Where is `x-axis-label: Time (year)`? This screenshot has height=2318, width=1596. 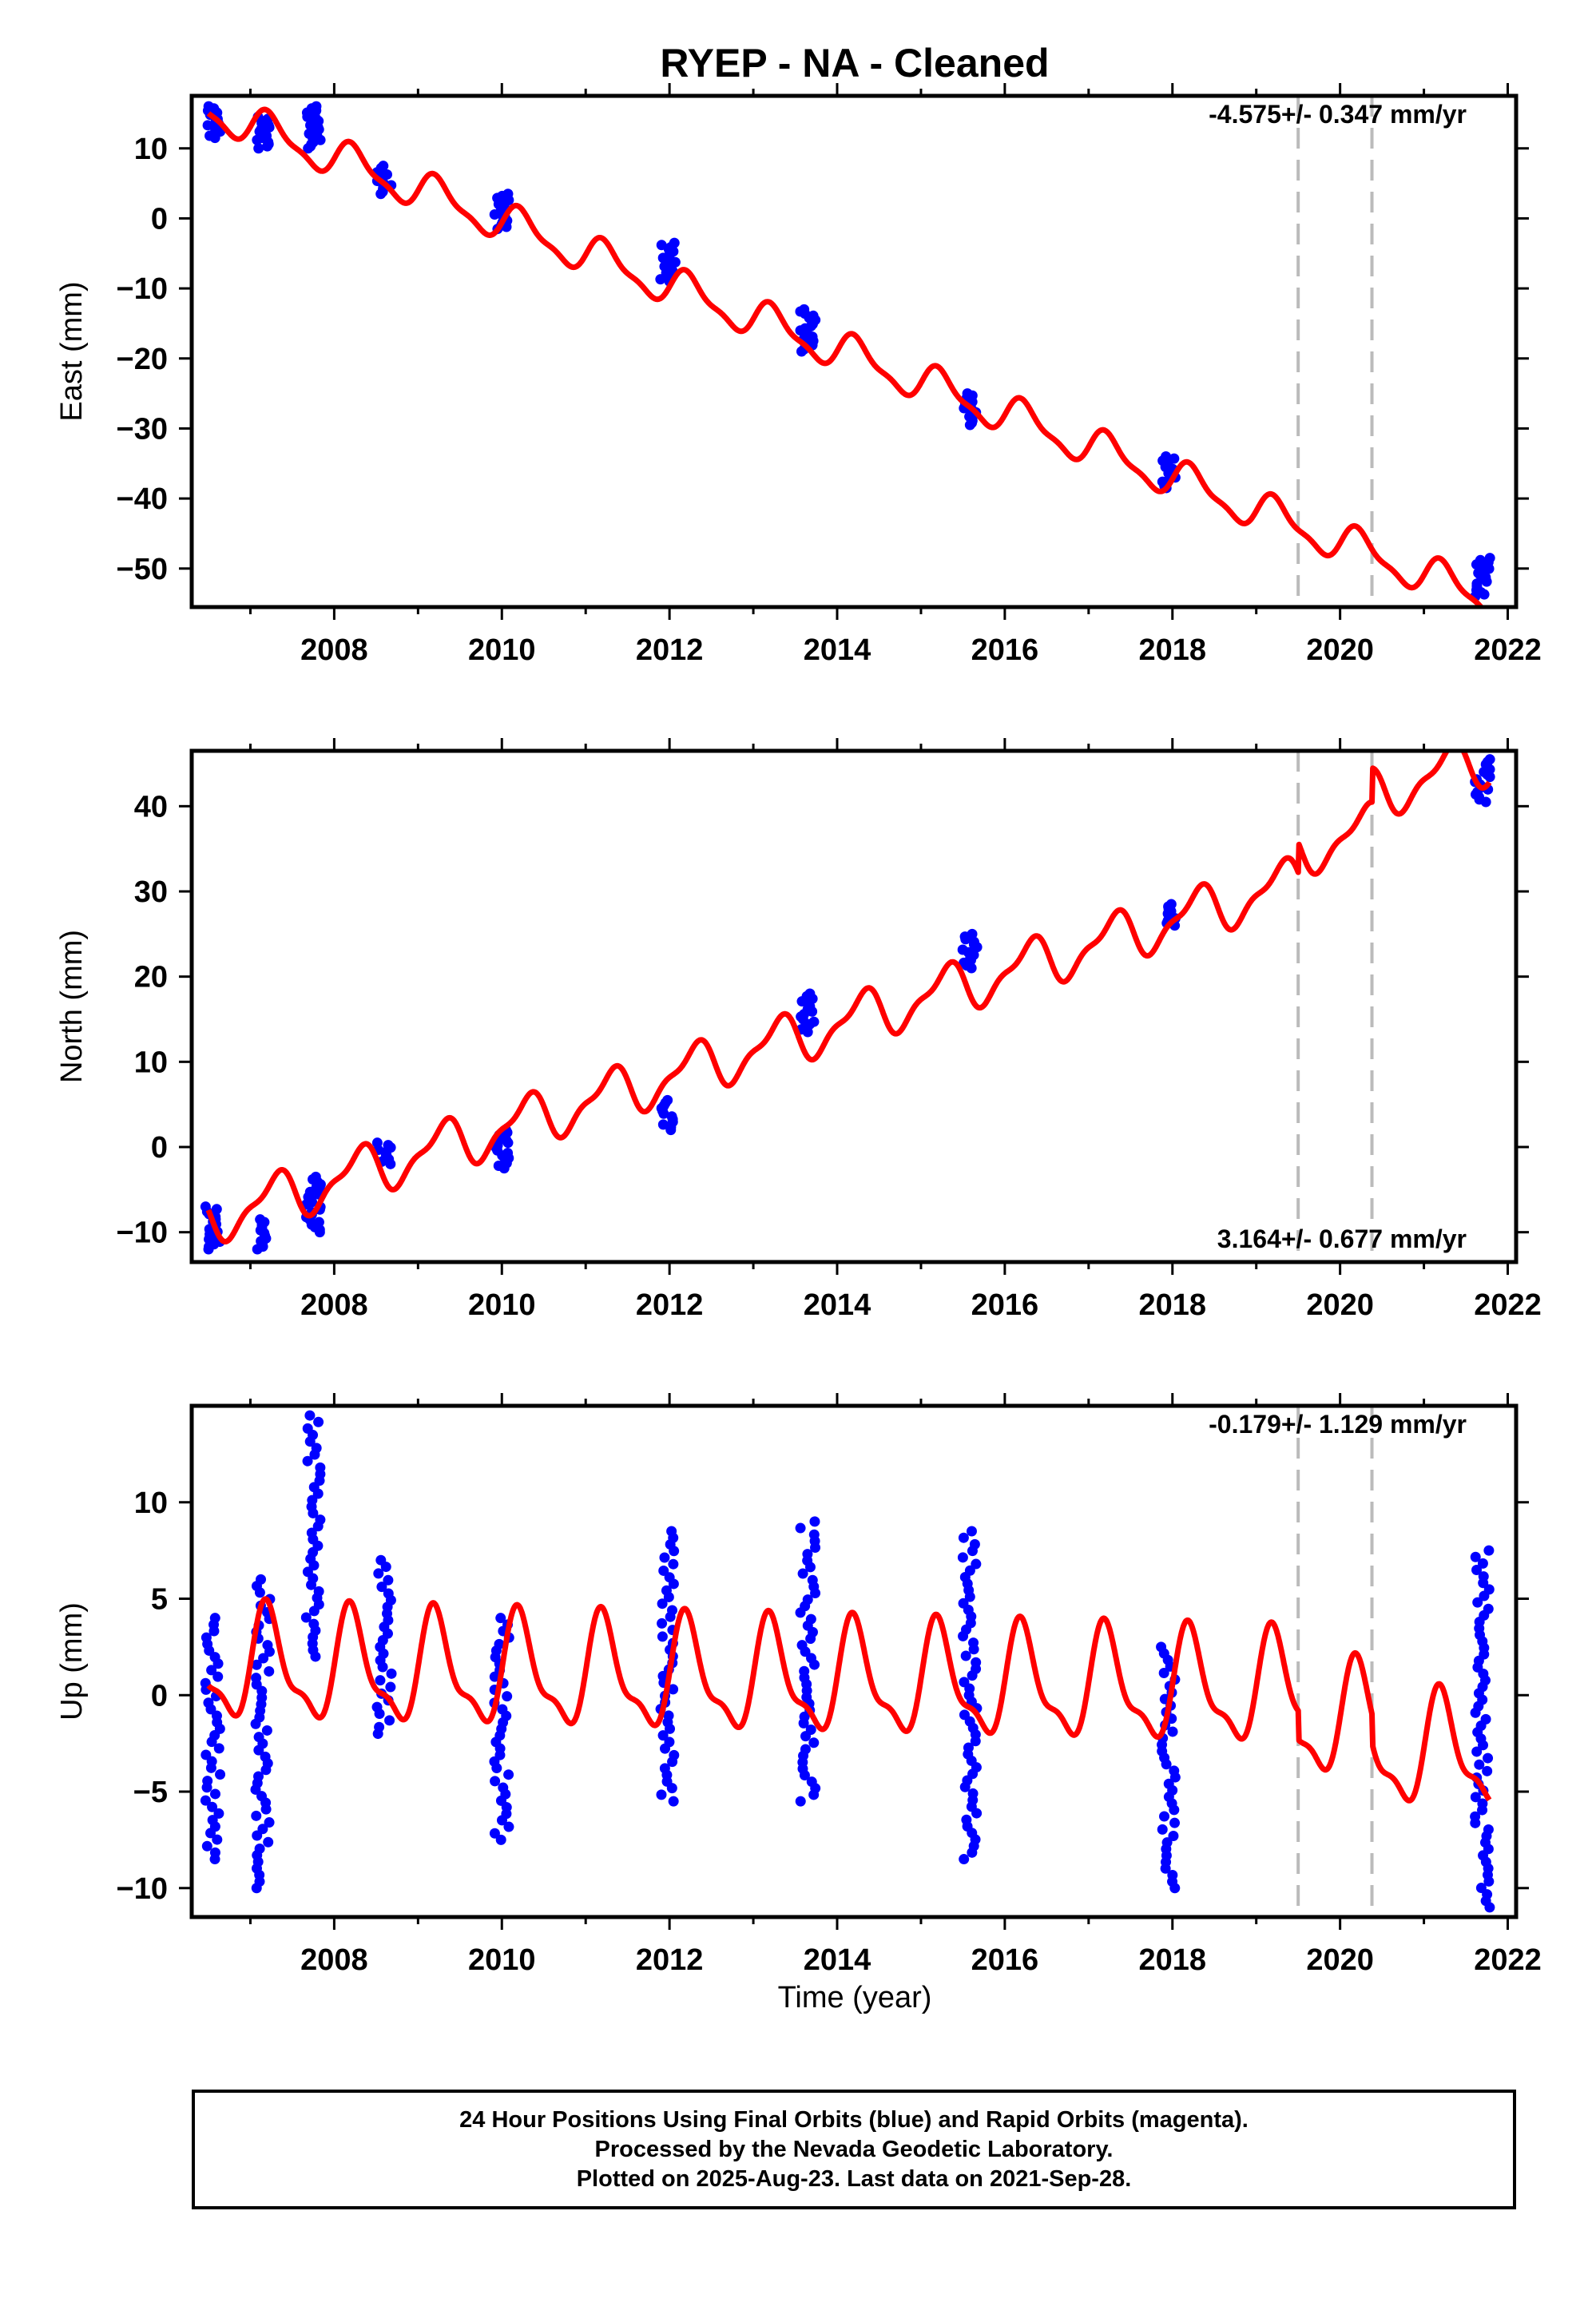 x-axis-label: Time (year) is located at coordinates (855, 1997).